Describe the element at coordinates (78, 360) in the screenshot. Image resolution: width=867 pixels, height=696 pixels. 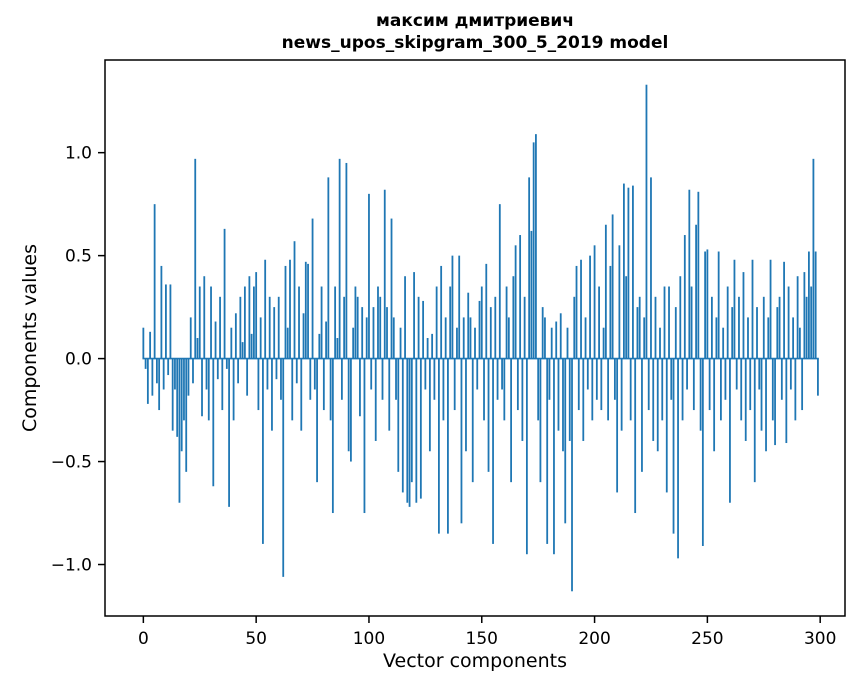
I see `y-tick-label: 0.0` at that location.